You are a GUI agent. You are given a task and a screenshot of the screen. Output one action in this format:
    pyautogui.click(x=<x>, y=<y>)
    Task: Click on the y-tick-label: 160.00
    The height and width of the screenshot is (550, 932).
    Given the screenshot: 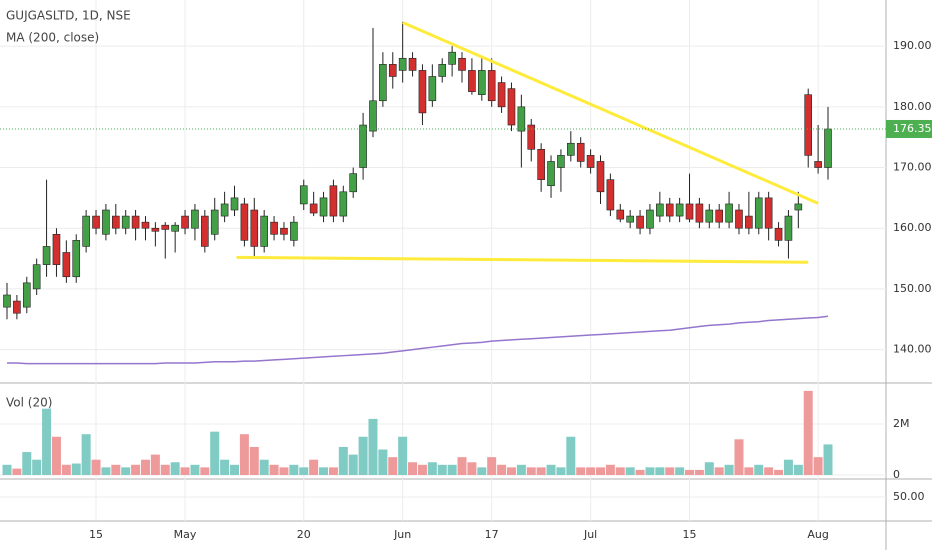 What is the action you would take?
    pyautogui.click(x=912, y=227)
    